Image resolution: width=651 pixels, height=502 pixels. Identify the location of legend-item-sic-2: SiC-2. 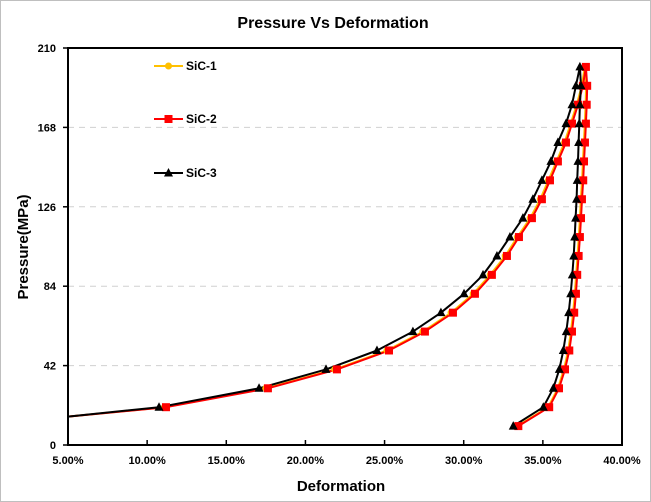
(185, 119).